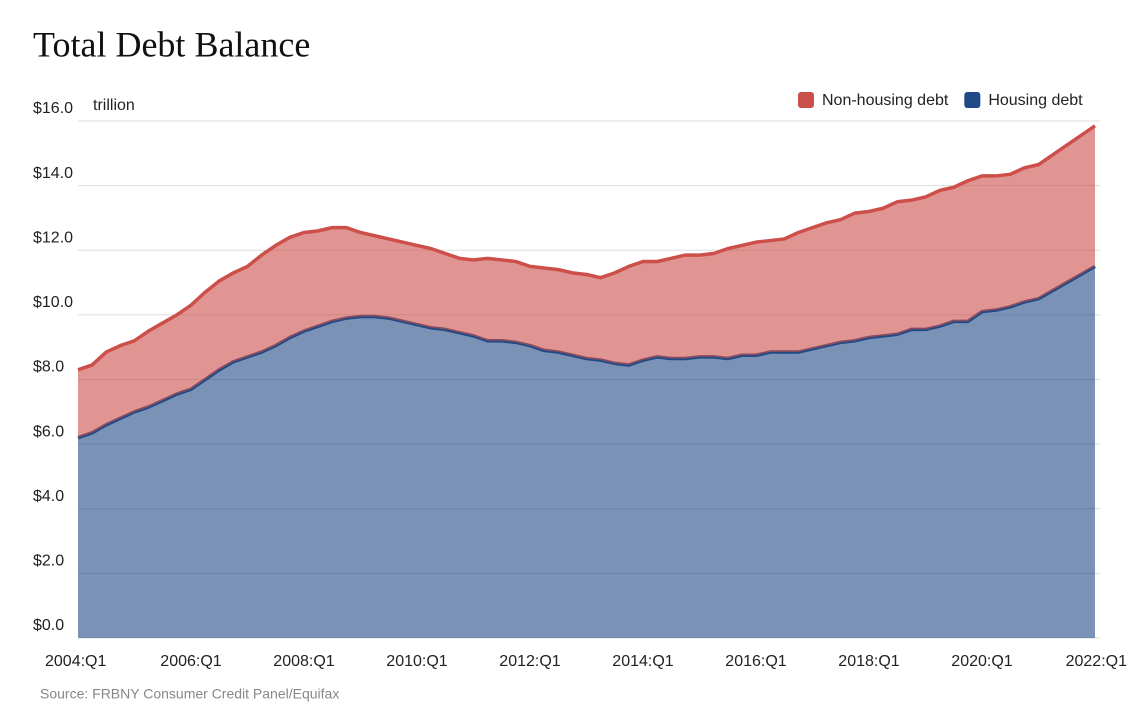 The height and width of the screenshot is (723, 1143). I want to click on legend-label: Housing debt, so click(1035, 100).